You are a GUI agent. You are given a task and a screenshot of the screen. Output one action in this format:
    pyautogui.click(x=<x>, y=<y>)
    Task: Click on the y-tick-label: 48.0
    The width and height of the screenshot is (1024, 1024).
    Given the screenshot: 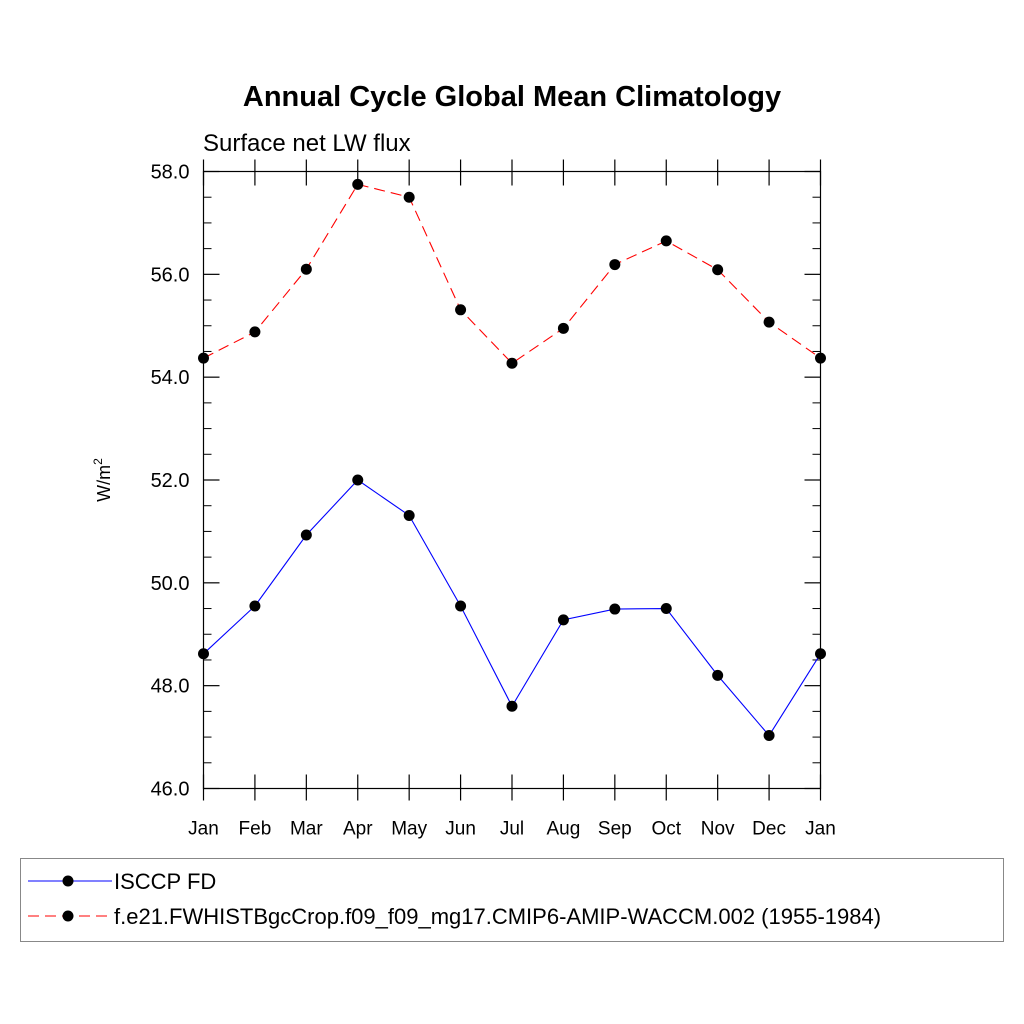 What is the action you would take?
    pyautogui.click(x=170, y=687)
    